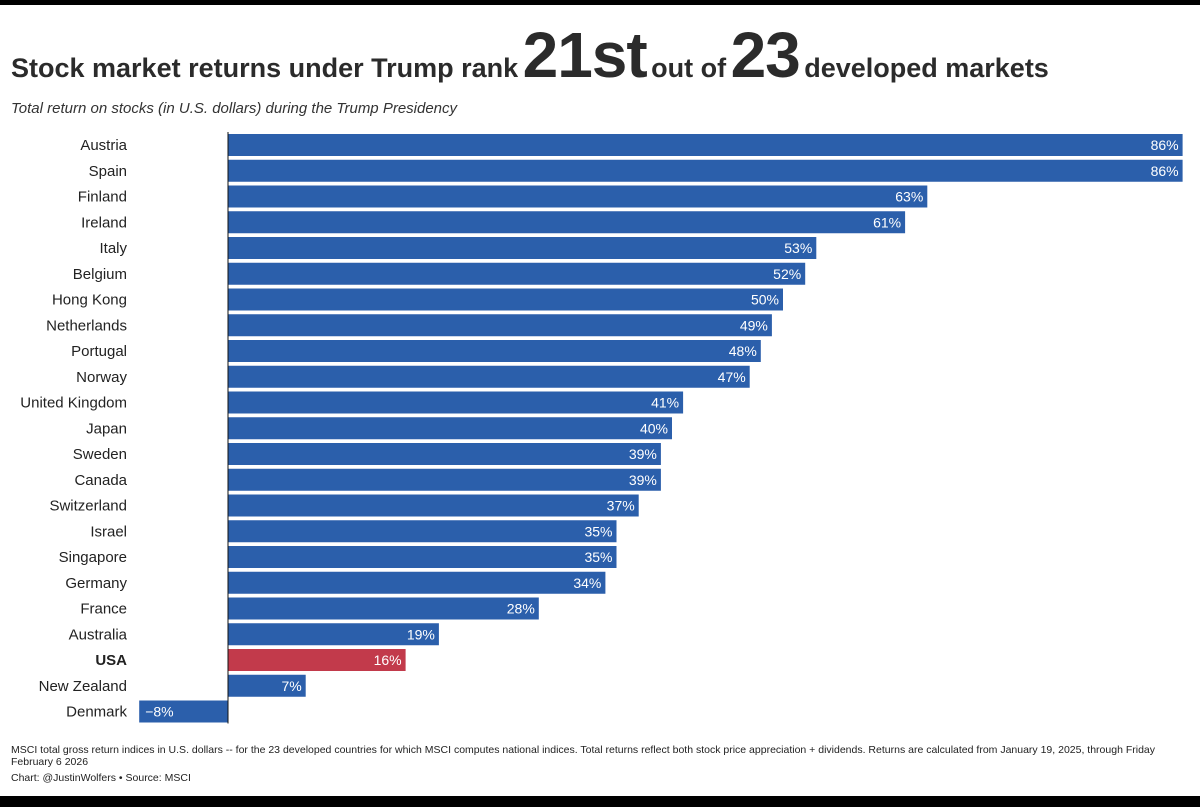  Describe the element at coordinates (104, 222) in the screenshot. I see `category-label-ireland: Ireland` at that location.